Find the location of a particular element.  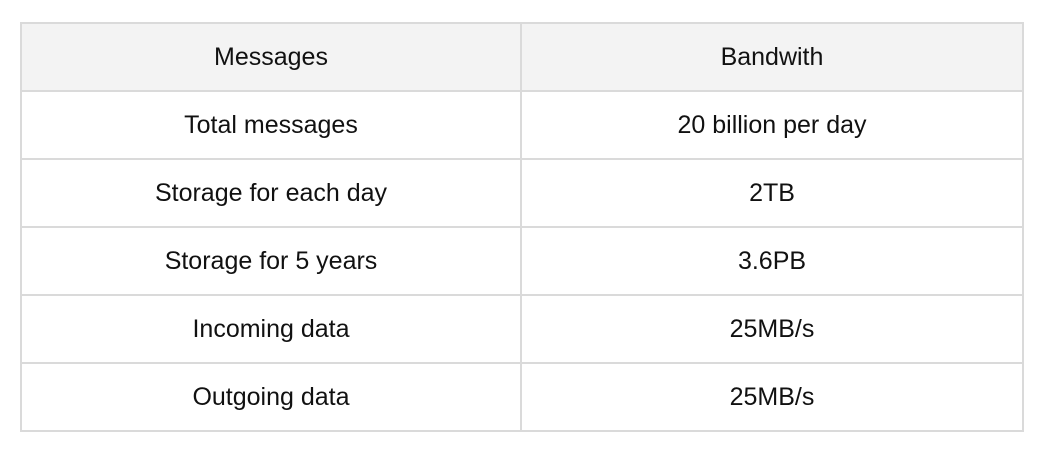

table-row: Storage for each day 2TB is located at coordinates (522, 193).